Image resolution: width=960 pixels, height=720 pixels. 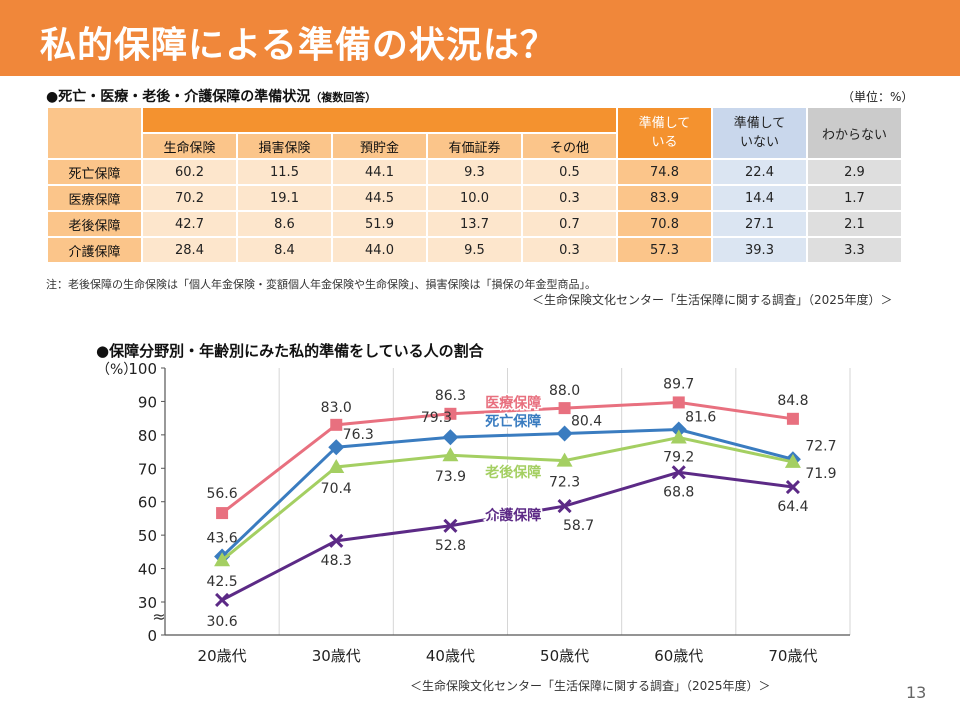 I want to click on data-label: 68.8, so click(x=678, y=492).